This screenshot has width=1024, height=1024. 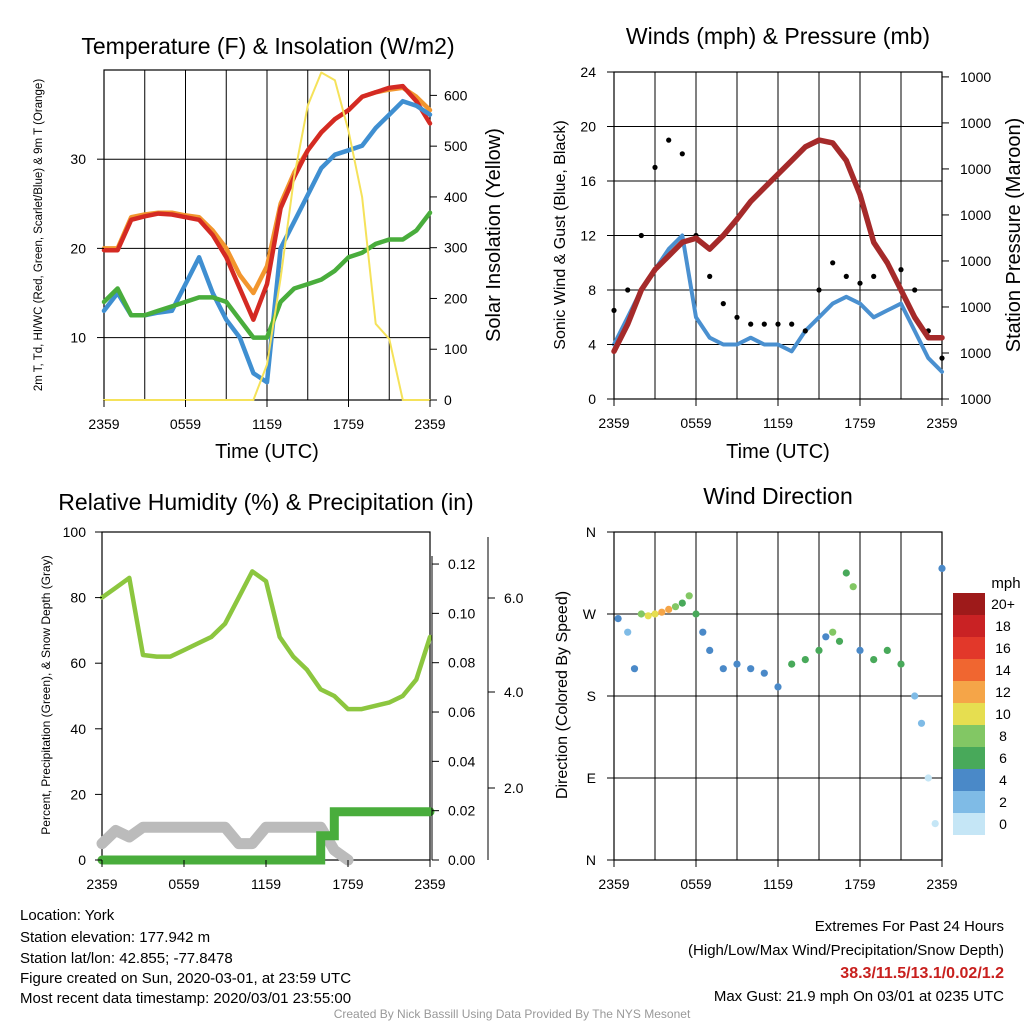 What do you see at coordinates (588, 236) in the screenshot?
I see `y-tick-label-12: 12` at bounding box center [588, 236].